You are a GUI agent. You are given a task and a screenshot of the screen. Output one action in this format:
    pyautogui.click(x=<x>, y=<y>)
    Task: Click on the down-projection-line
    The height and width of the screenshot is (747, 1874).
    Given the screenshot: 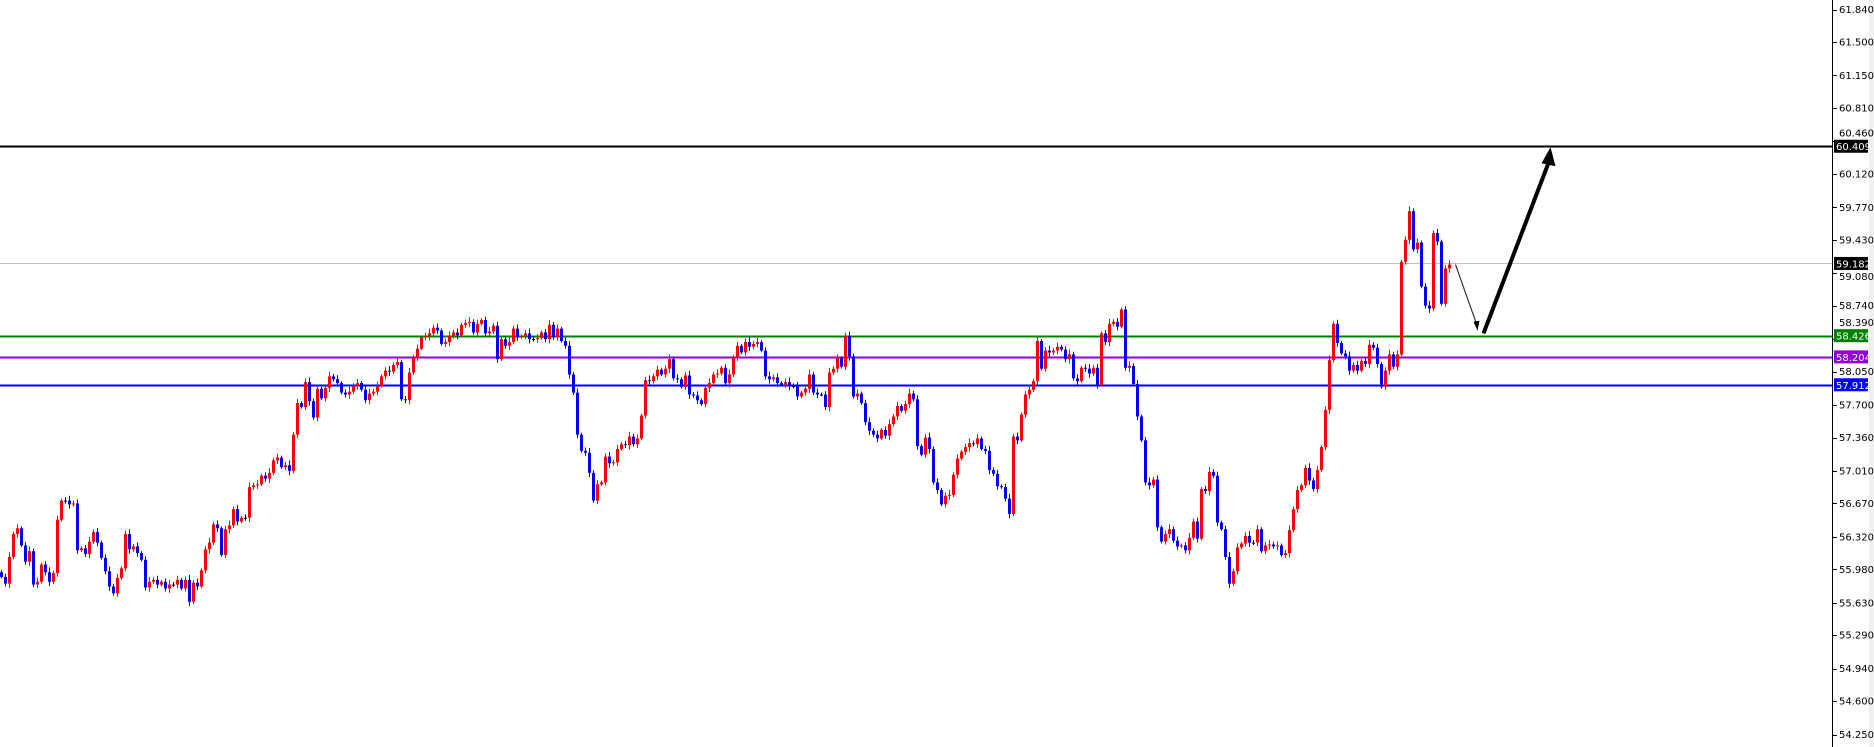 What is the action you would take?
    pyautogui.click(x=1466, y=295)
    